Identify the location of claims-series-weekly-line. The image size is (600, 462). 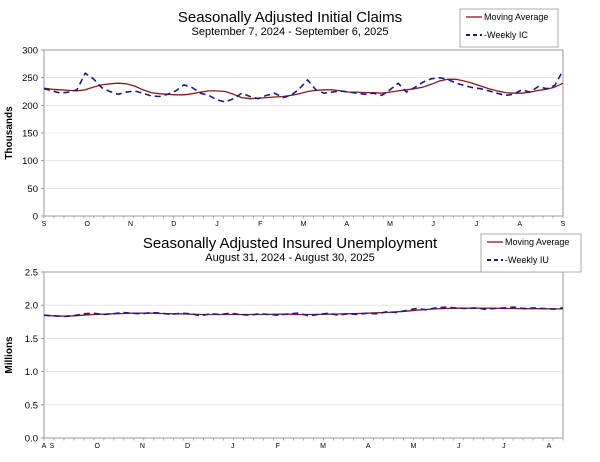
(303, 86).